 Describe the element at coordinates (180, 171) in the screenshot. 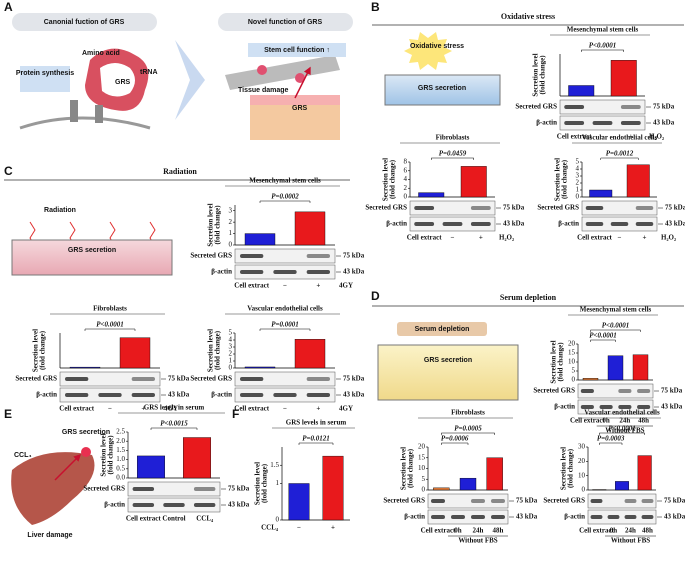

I see `section-title: Radiation` at that location.